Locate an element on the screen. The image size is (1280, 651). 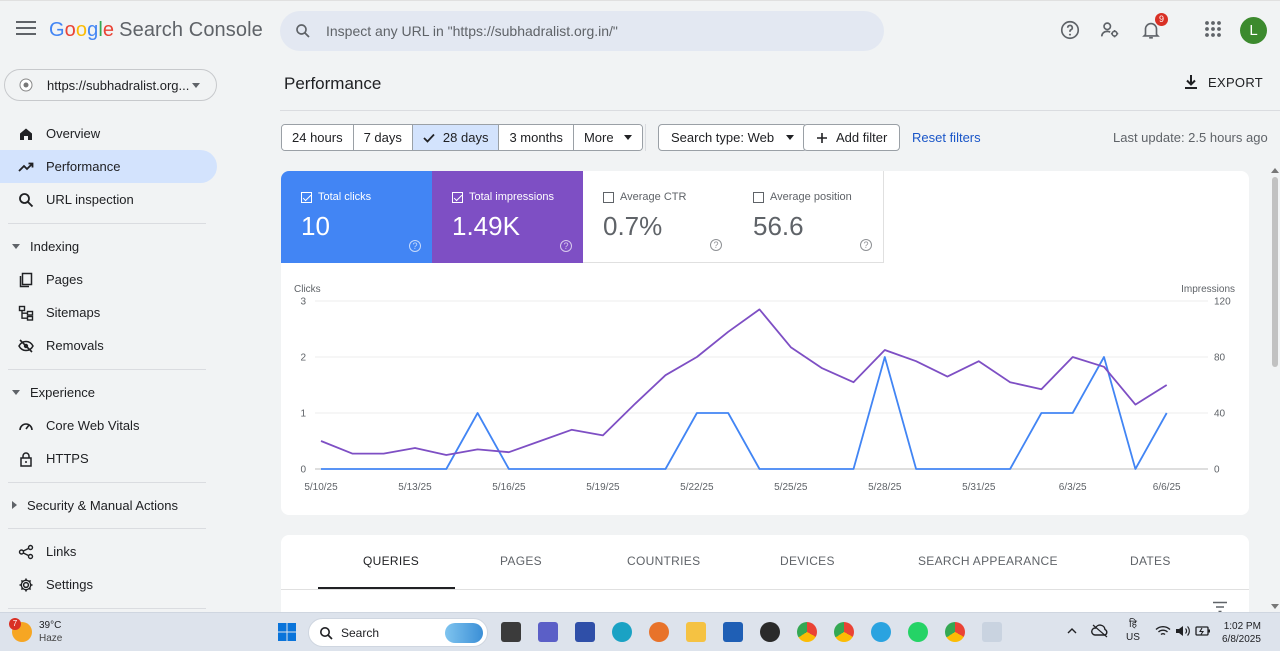
lock-icon is located at coordinates (26, 459).